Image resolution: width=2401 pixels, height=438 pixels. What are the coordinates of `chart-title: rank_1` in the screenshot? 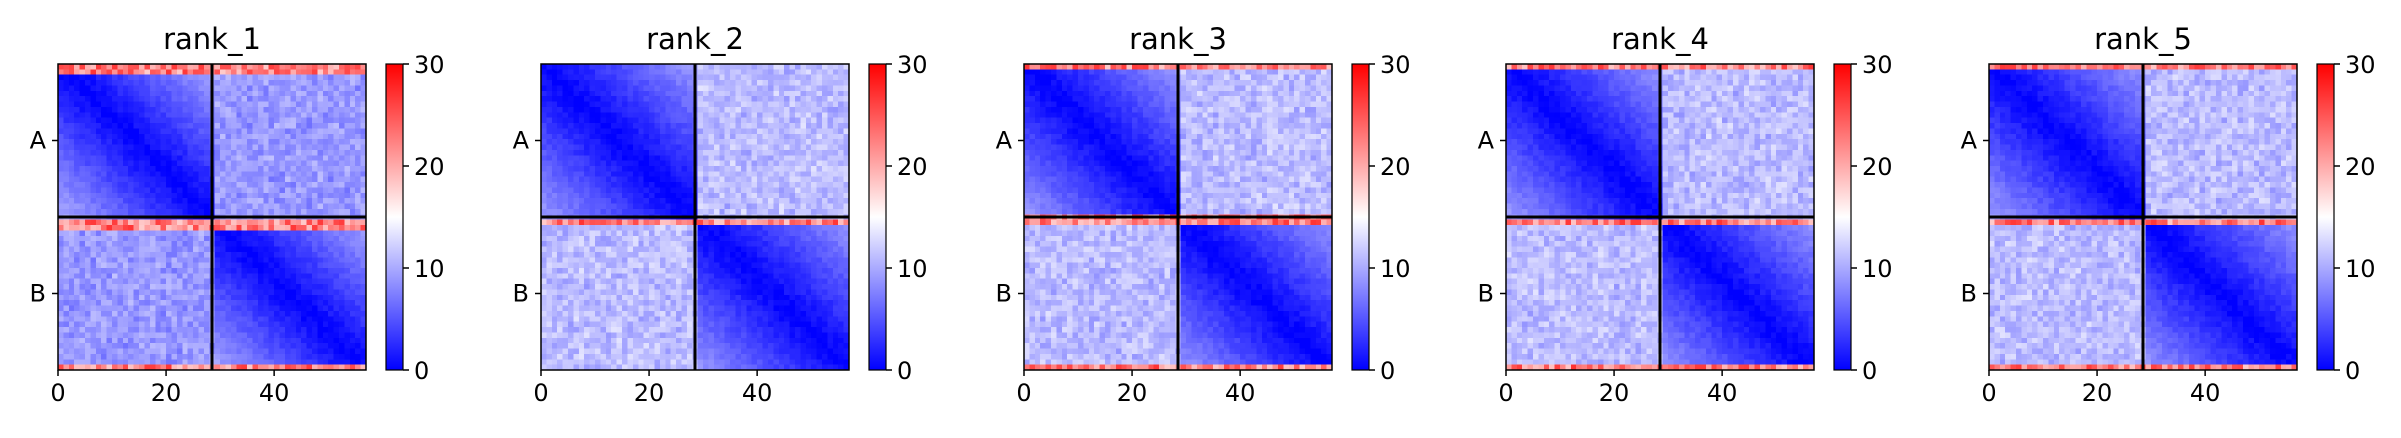 It's located at (212, 39).